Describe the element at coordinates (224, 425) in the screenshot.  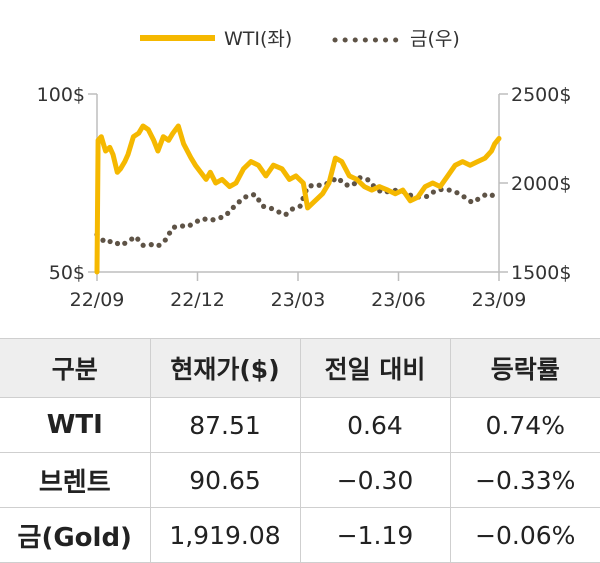
I see `cell-price: 87.51` at that location.